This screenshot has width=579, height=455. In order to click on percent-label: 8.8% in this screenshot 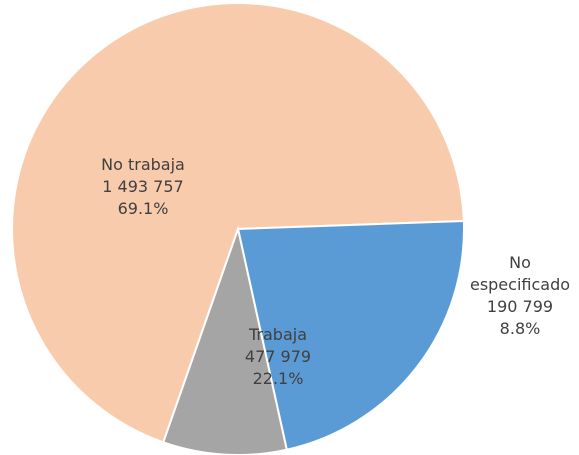, I will do `click(520, 328)`.